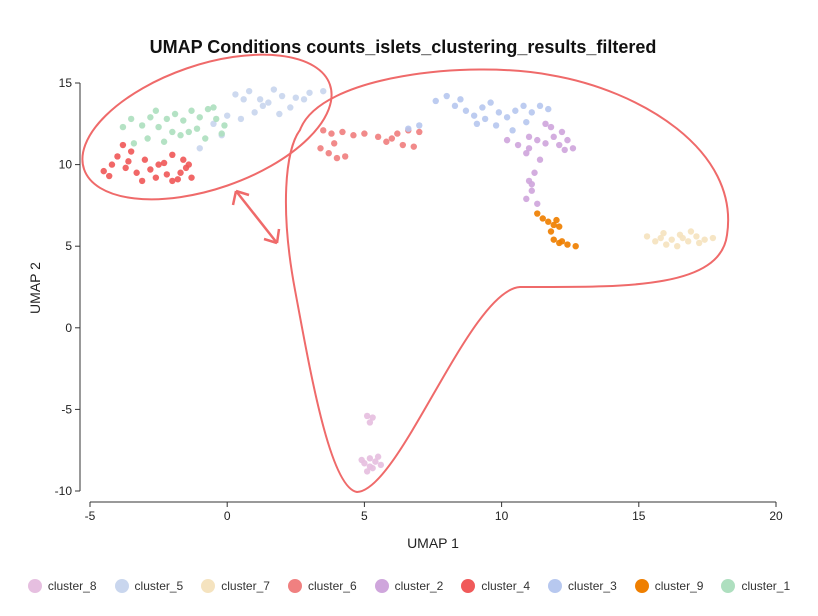 Image resolution: width=818 pixels, height=616 pixels. I want to click on legend-item-cluster_7: cluster_7, so click(235, 586).